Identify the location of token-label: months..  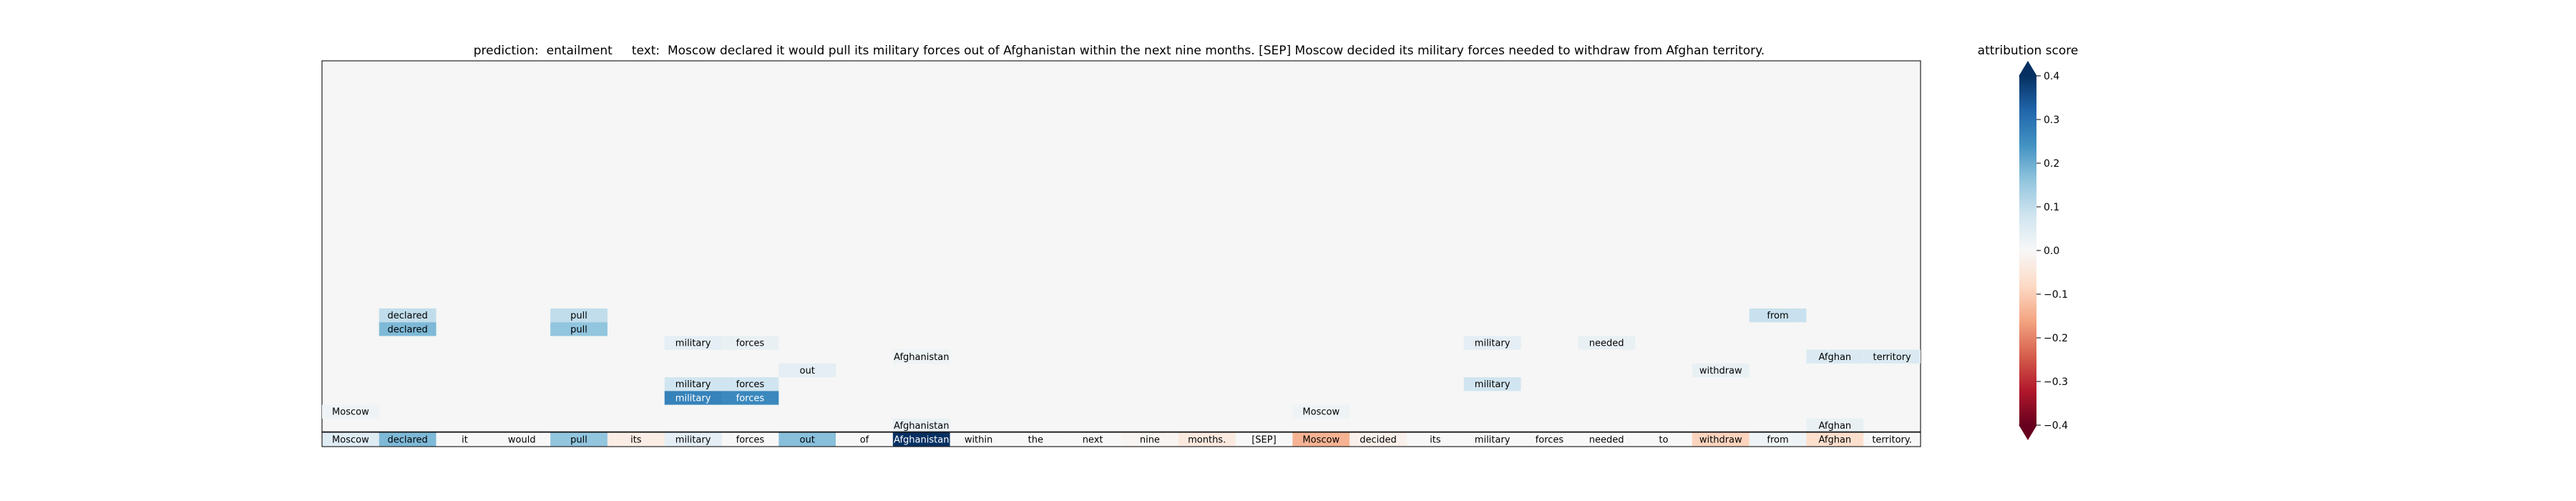
(1207, 441).